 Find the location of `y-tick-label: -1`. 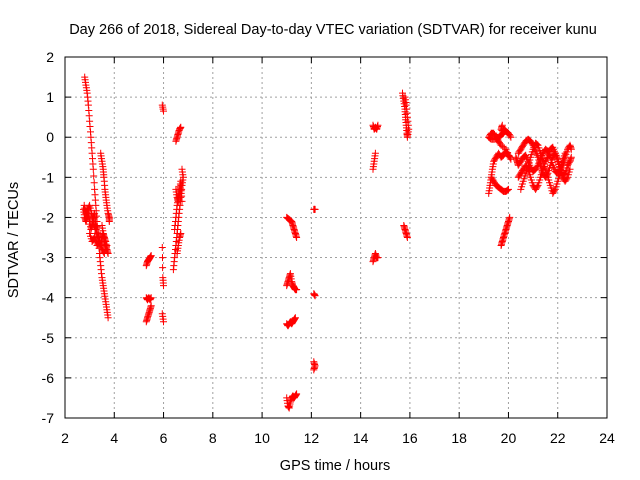

y-tick-label: -1 is located at coordinates (48, 177).